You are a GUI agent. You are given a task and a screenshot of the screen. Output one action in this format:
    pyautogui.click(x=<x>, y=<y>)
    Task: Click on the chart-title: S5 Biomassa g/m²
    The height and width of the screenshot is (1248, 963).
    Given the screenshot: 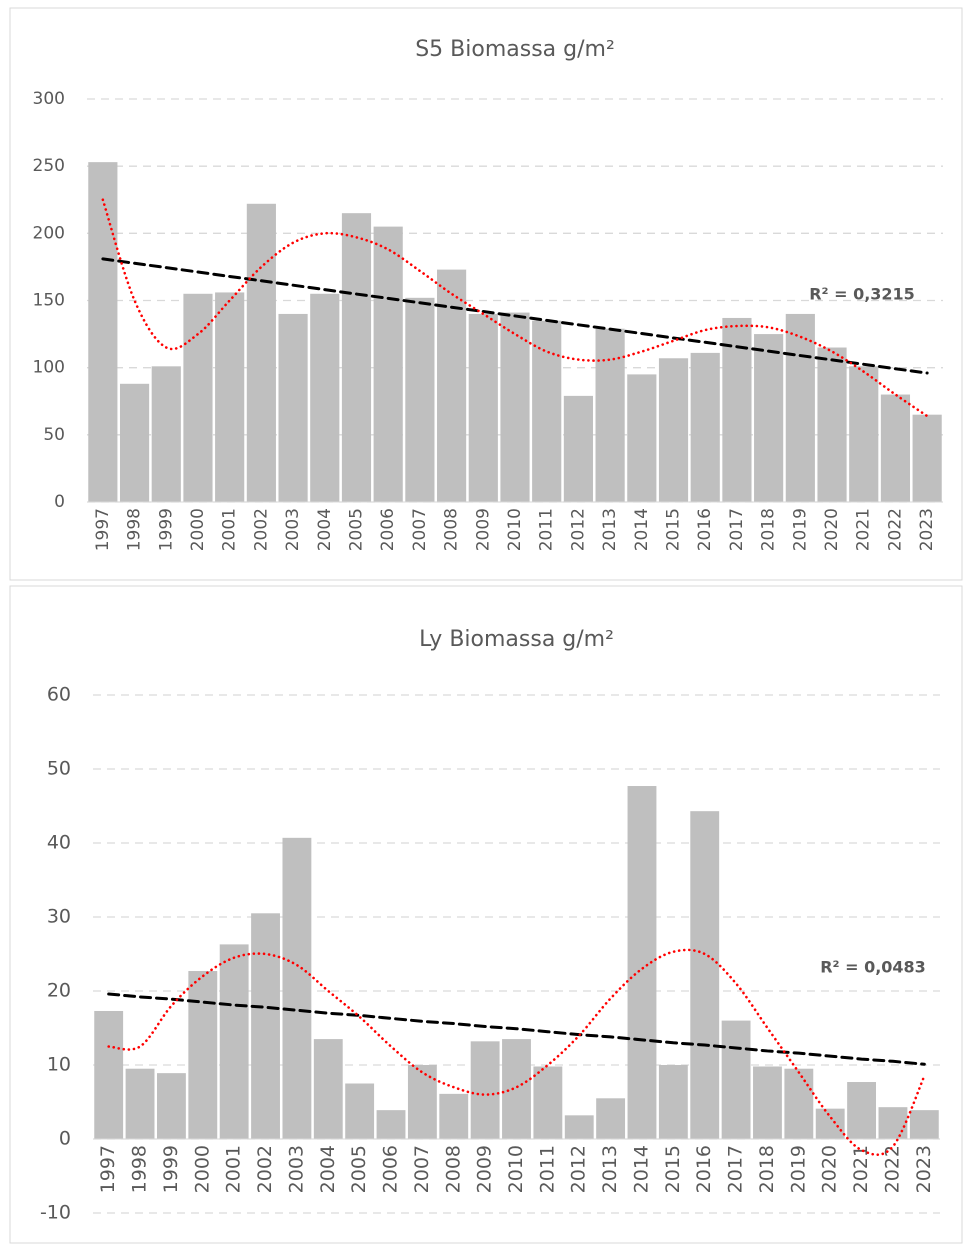 What is the action you would take?
    pyautogui.click(x=515, y=49)
    